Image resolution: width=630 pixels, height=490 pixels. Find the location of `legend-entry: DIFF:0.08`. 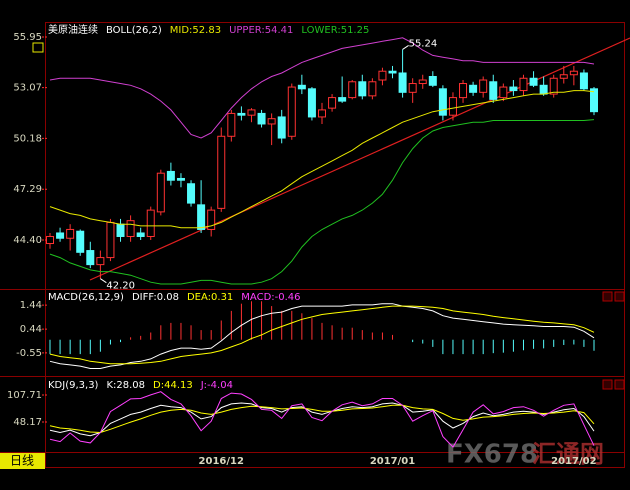

legend-entry: DIFF:0.08 is located at coordinates (155, 297).